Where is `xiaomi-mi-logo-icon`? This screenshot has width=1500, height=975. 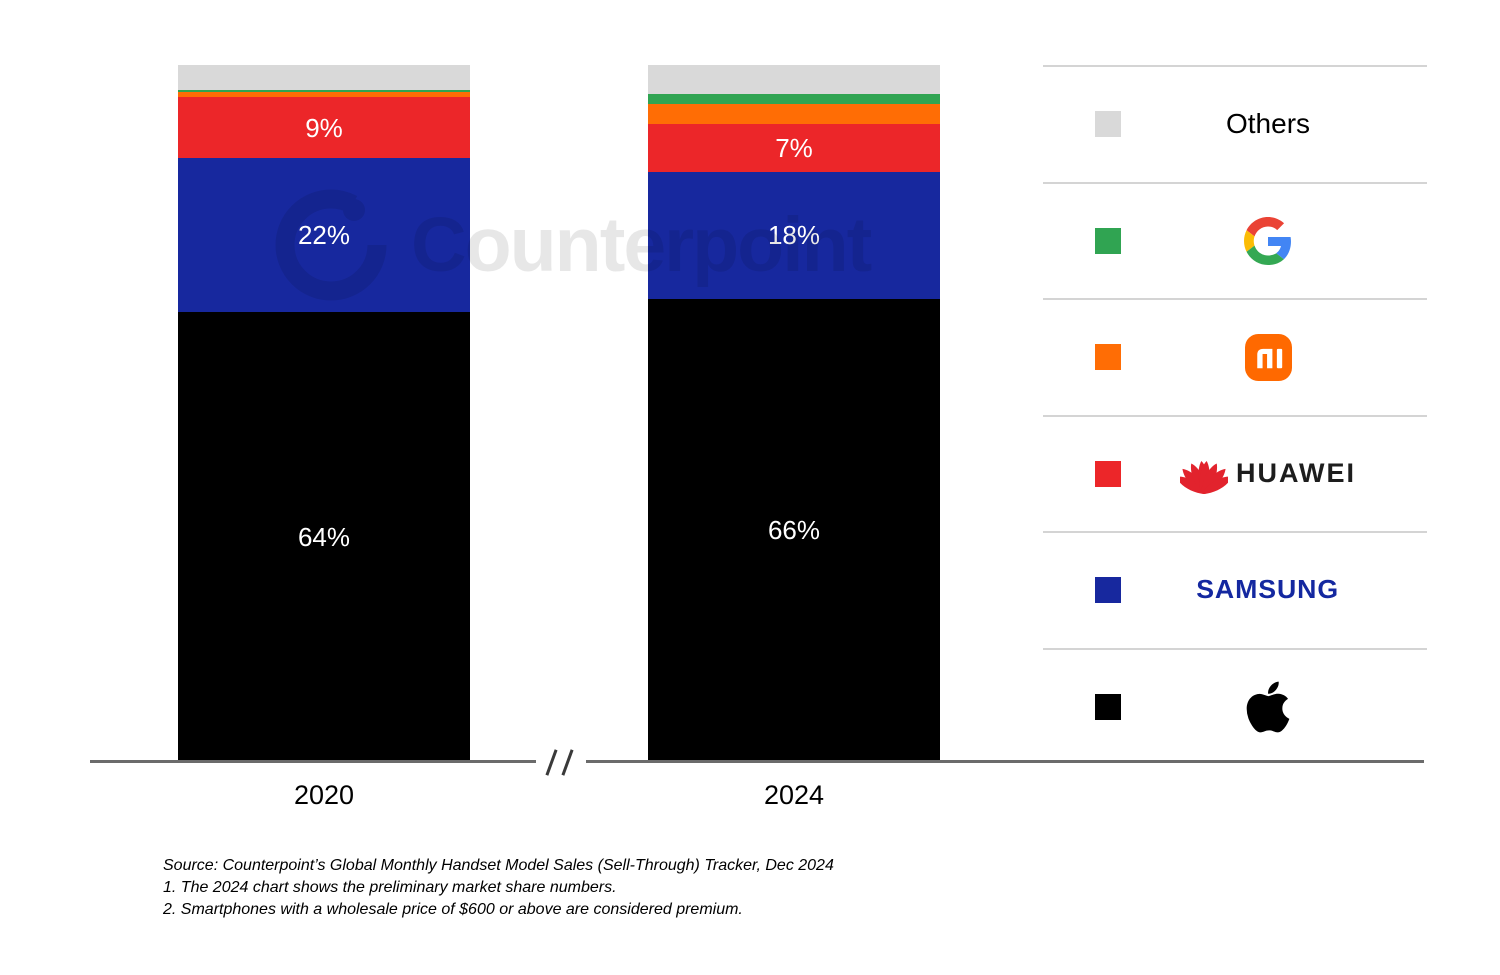
xiaomi-mi-logo-icon is located at coordinates (1268, 357).